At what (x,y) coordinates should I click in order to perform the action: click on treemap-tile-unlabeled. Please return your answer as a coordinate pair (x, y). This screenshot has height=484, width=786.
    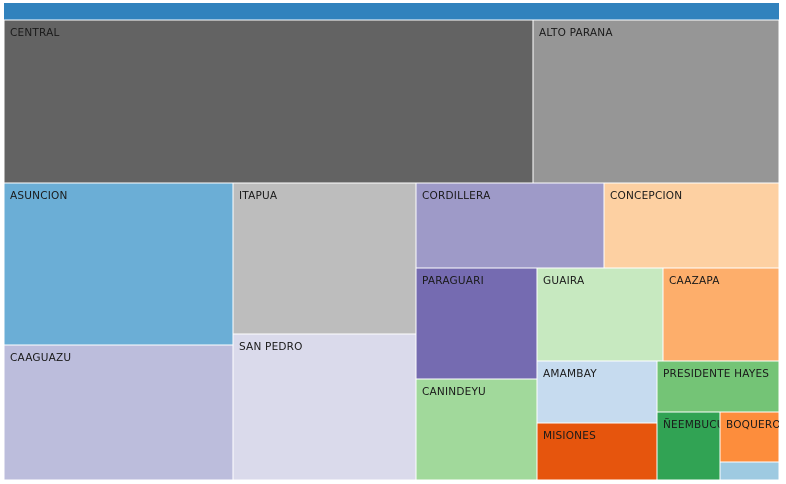
    Looking at the image, I should click on (749, 470).